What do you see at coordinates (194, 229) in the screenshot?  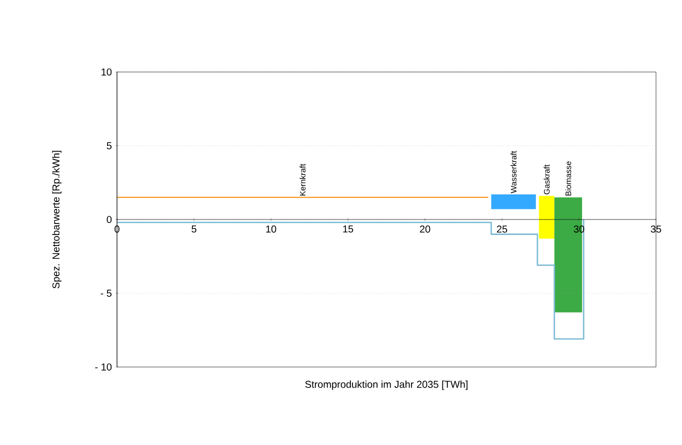 I see `x-tick-label: 5` at bounding box center [194, 229].